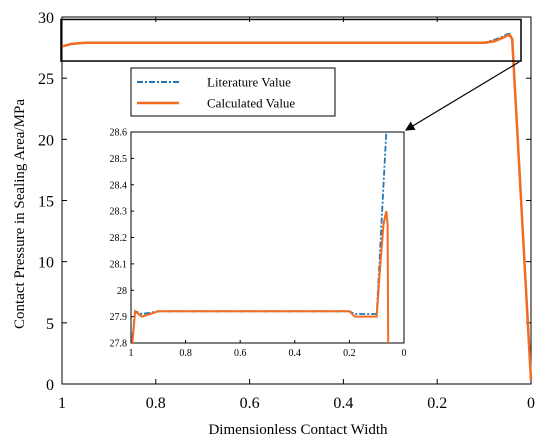 This screenshot has width=550, height=448. What do you see at coordinates (260, 277) in the screenshot?
I see `inset-series-line-calculated-value` at bounding box center [260, 277].